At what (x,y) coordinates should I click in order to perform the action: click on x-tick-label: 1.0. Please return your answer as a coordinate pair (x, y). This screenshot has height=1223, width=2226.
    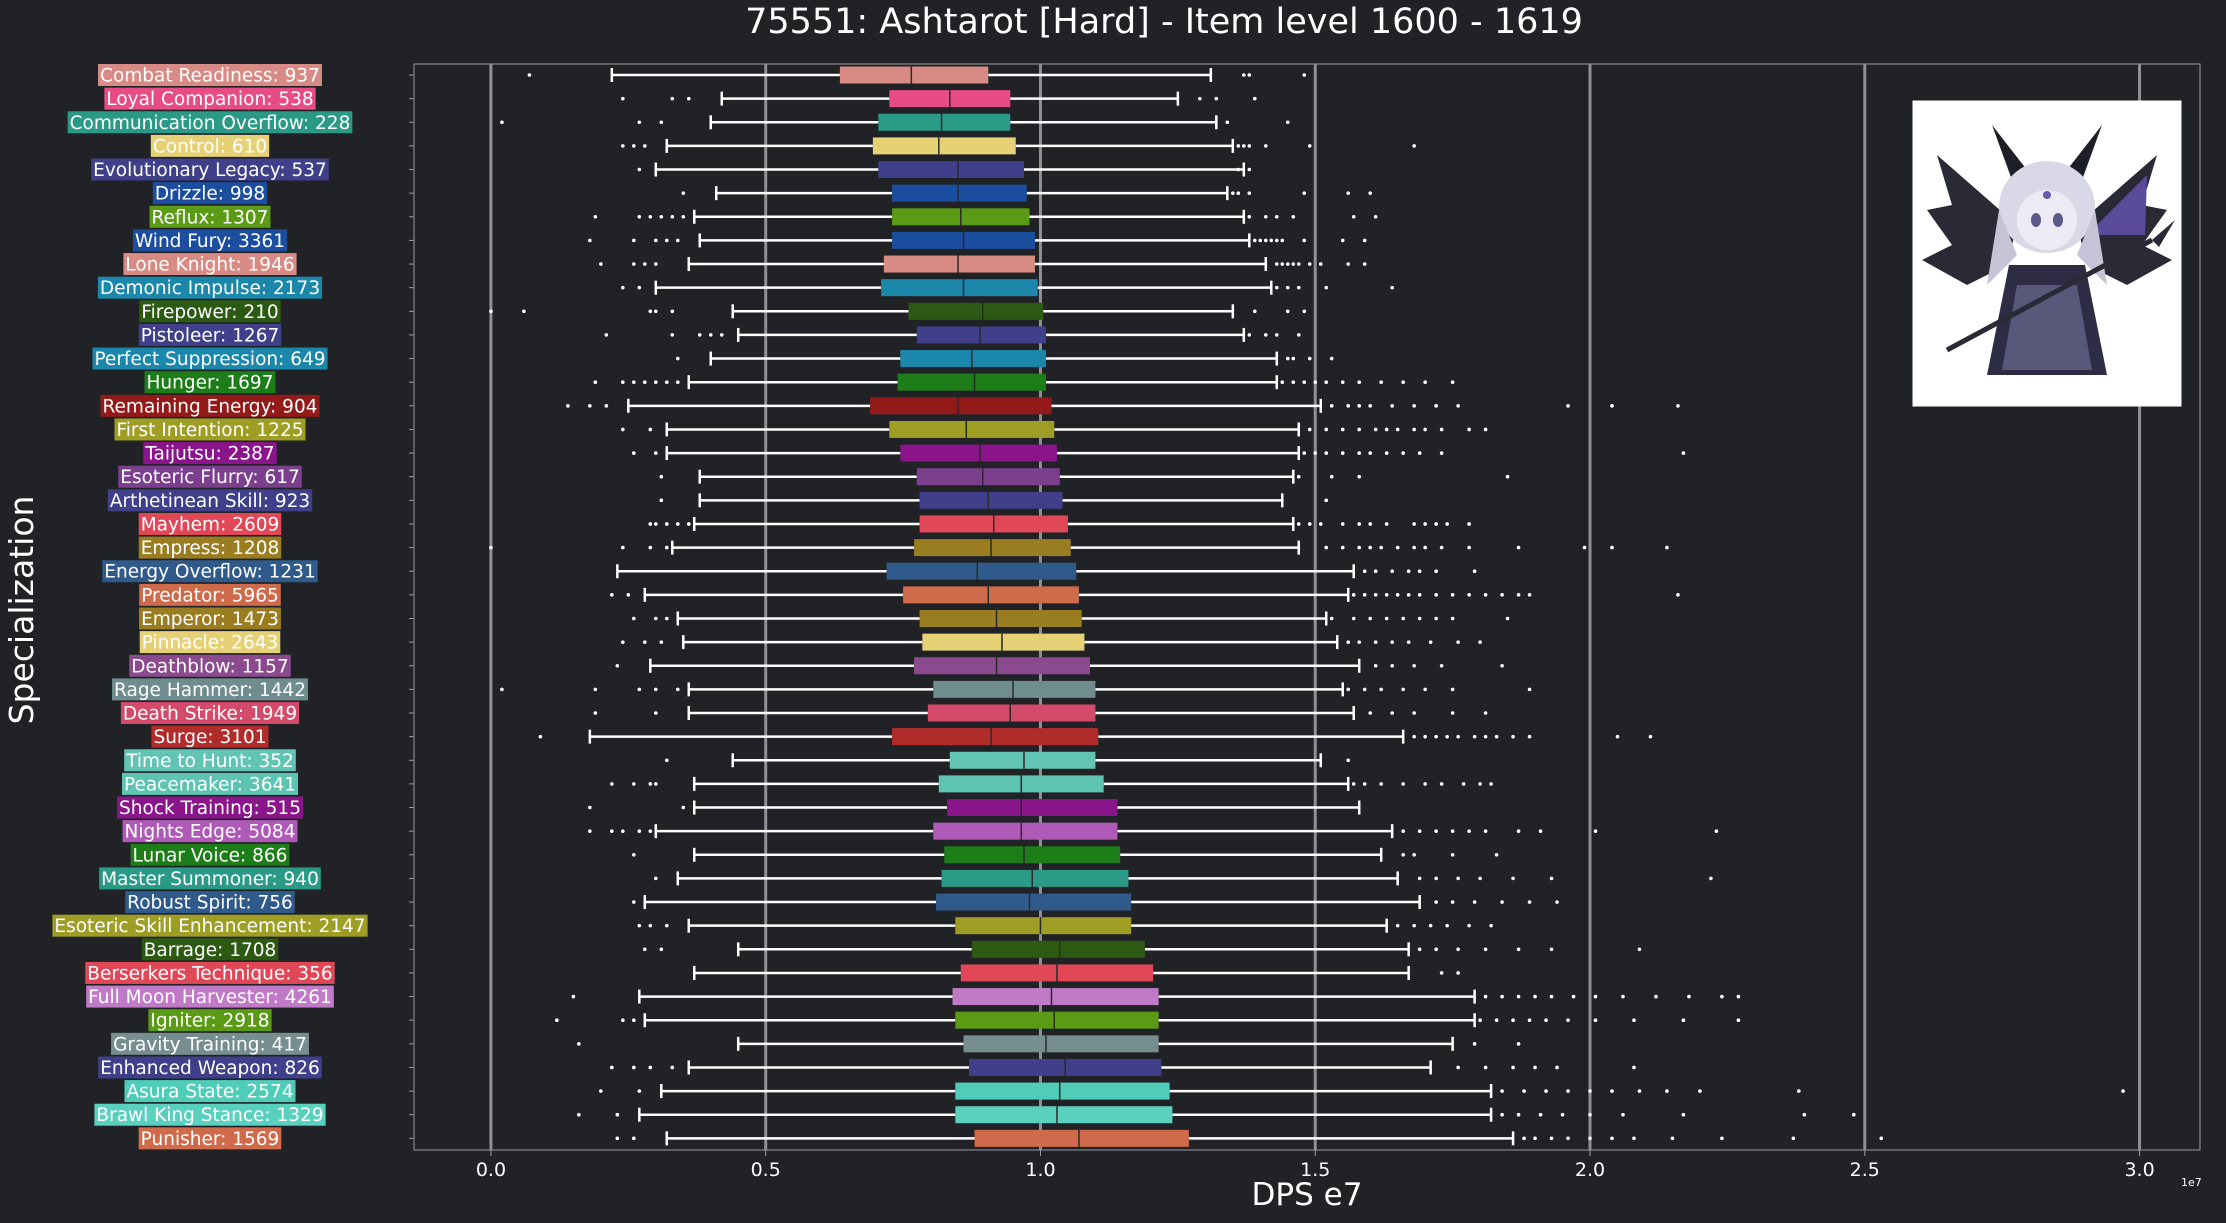
    Looking at the image, I should click on (1040, 1170).